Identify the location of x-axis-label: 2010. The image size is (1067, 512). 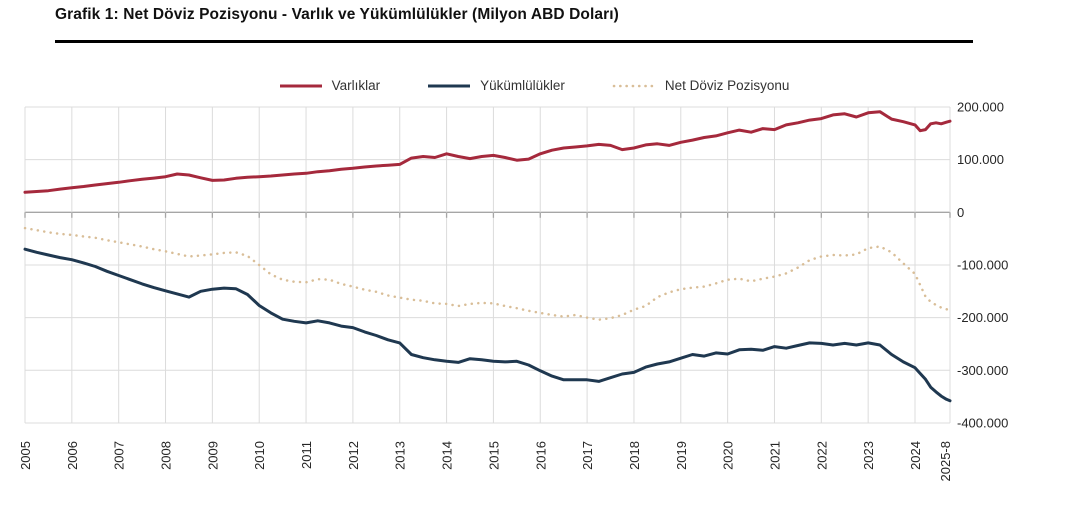
(259, 455).